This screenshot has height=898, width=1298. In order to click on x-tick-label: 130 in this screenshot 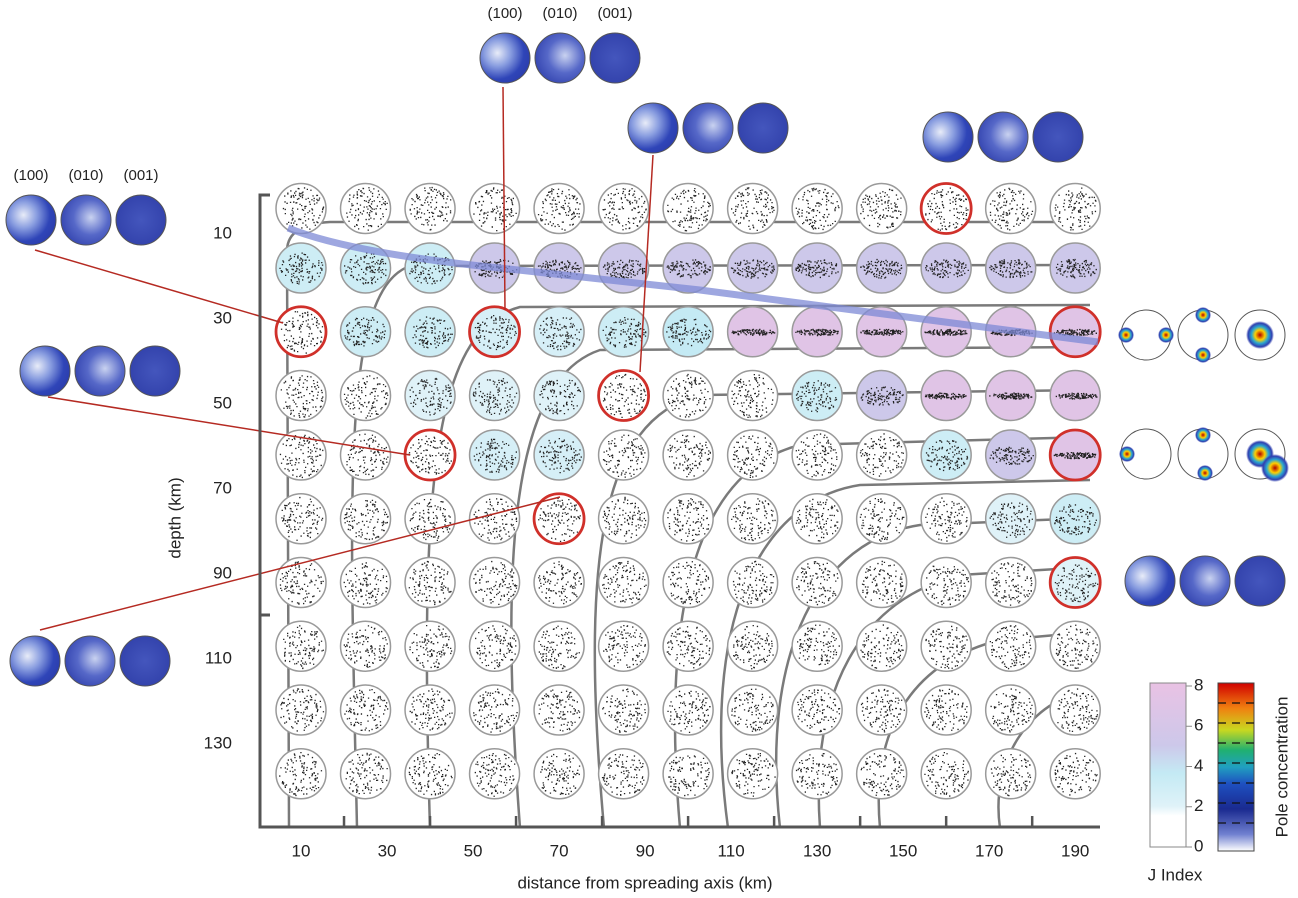, I will do `click(817, 850)`.